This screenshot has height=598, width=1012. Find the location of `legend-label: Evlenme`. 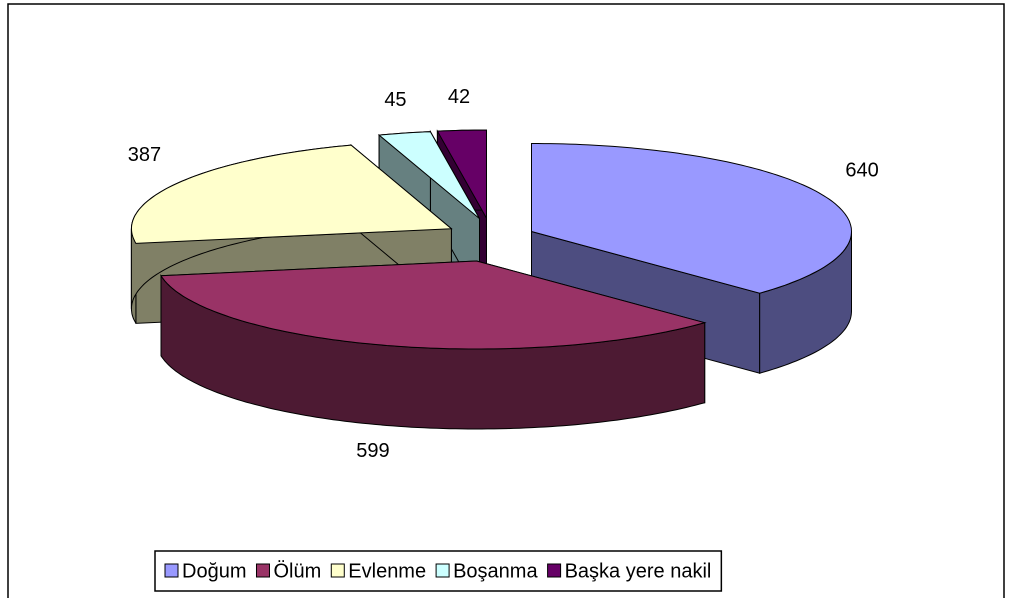

legend-label: Evlenme is located at coordinates (387, 571).